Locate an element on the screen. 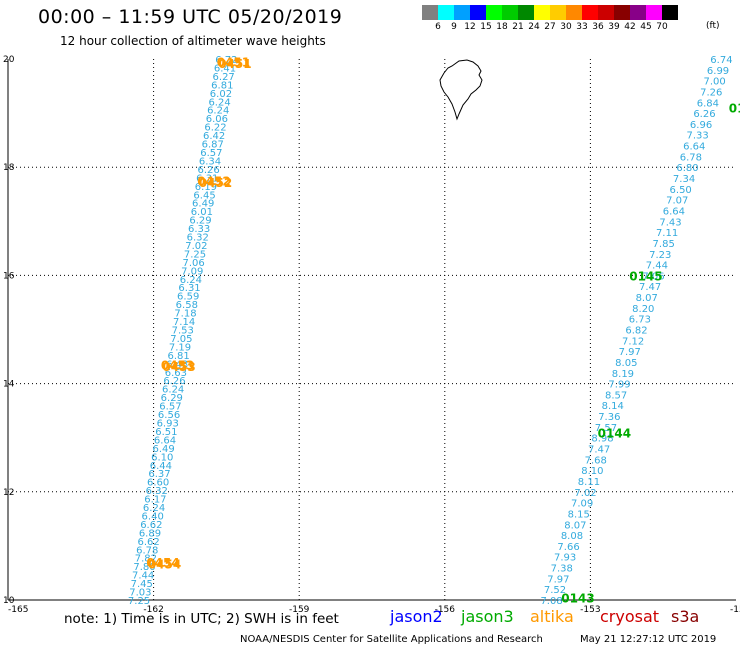  swh-value: 6.89 is located at coordinates (150, 533).